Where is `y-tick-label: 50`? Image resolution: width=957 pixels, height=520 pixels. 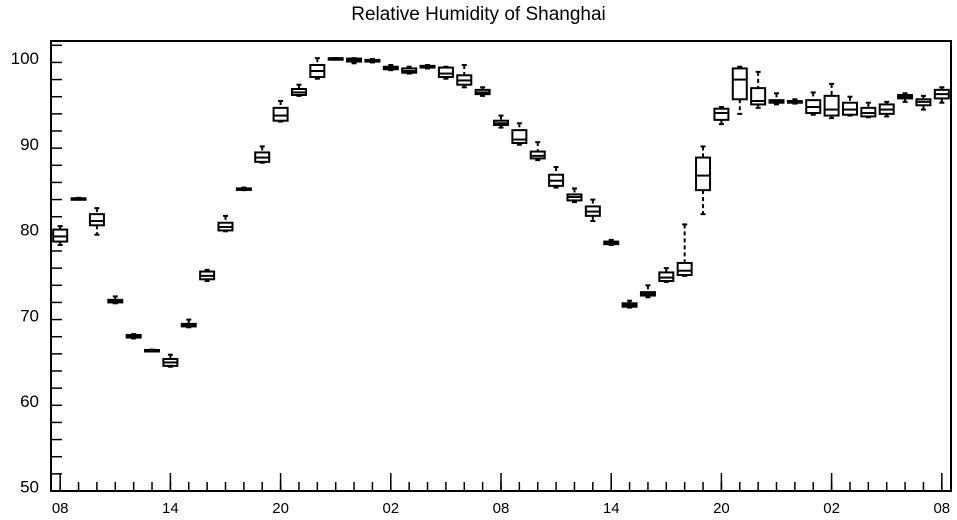 y-tick-label: 50 is located at coordinates (29, 487).